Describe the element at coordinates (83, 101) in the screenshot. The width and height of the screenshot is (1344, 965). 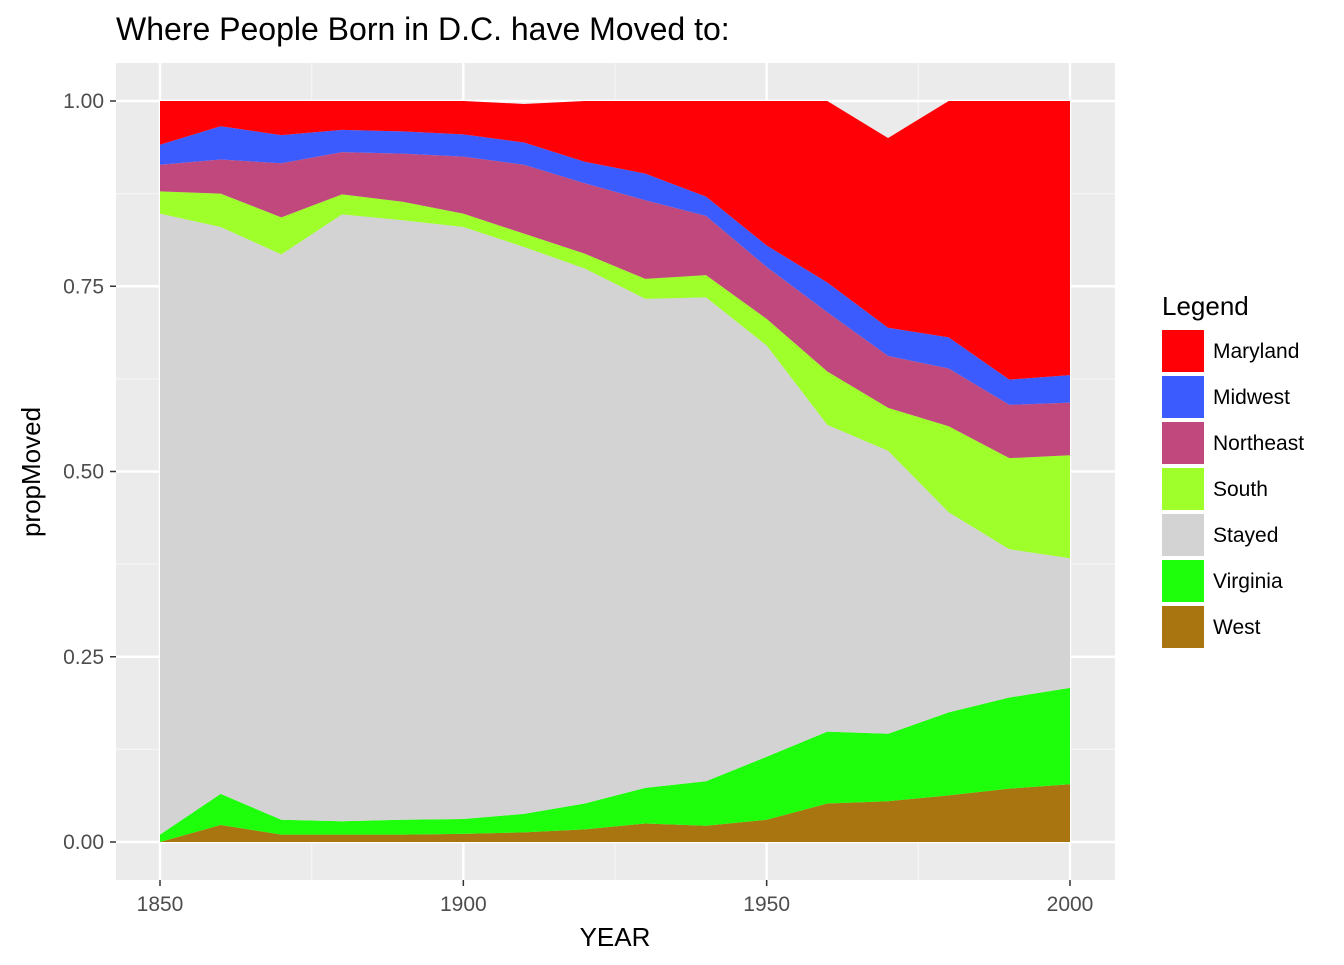
I see `y-tick-label: 1.00` at that location.